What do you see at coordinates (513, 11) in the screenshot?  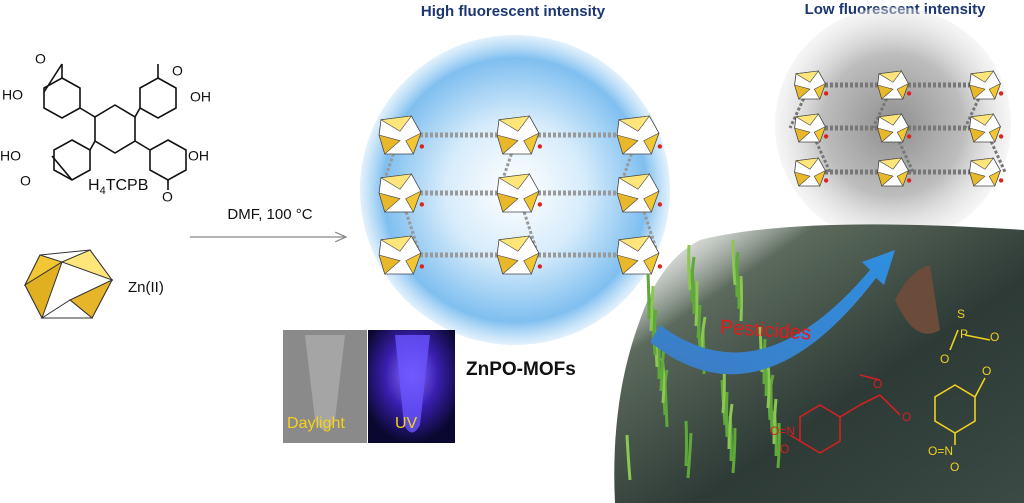 I see `title-high: High fluorescent intensity` at bounding box center [513, 11].